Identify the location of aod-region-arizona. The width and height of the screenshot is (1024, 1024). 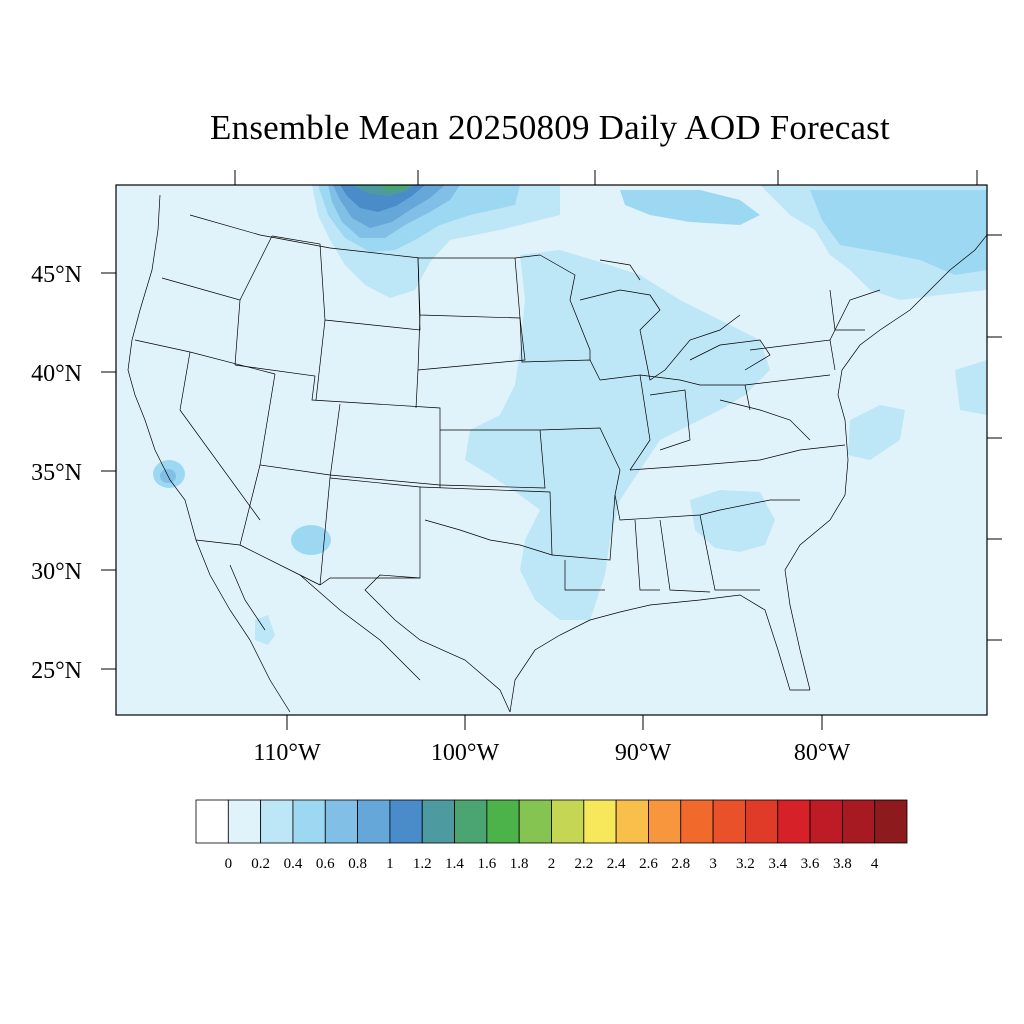
(311, 540).